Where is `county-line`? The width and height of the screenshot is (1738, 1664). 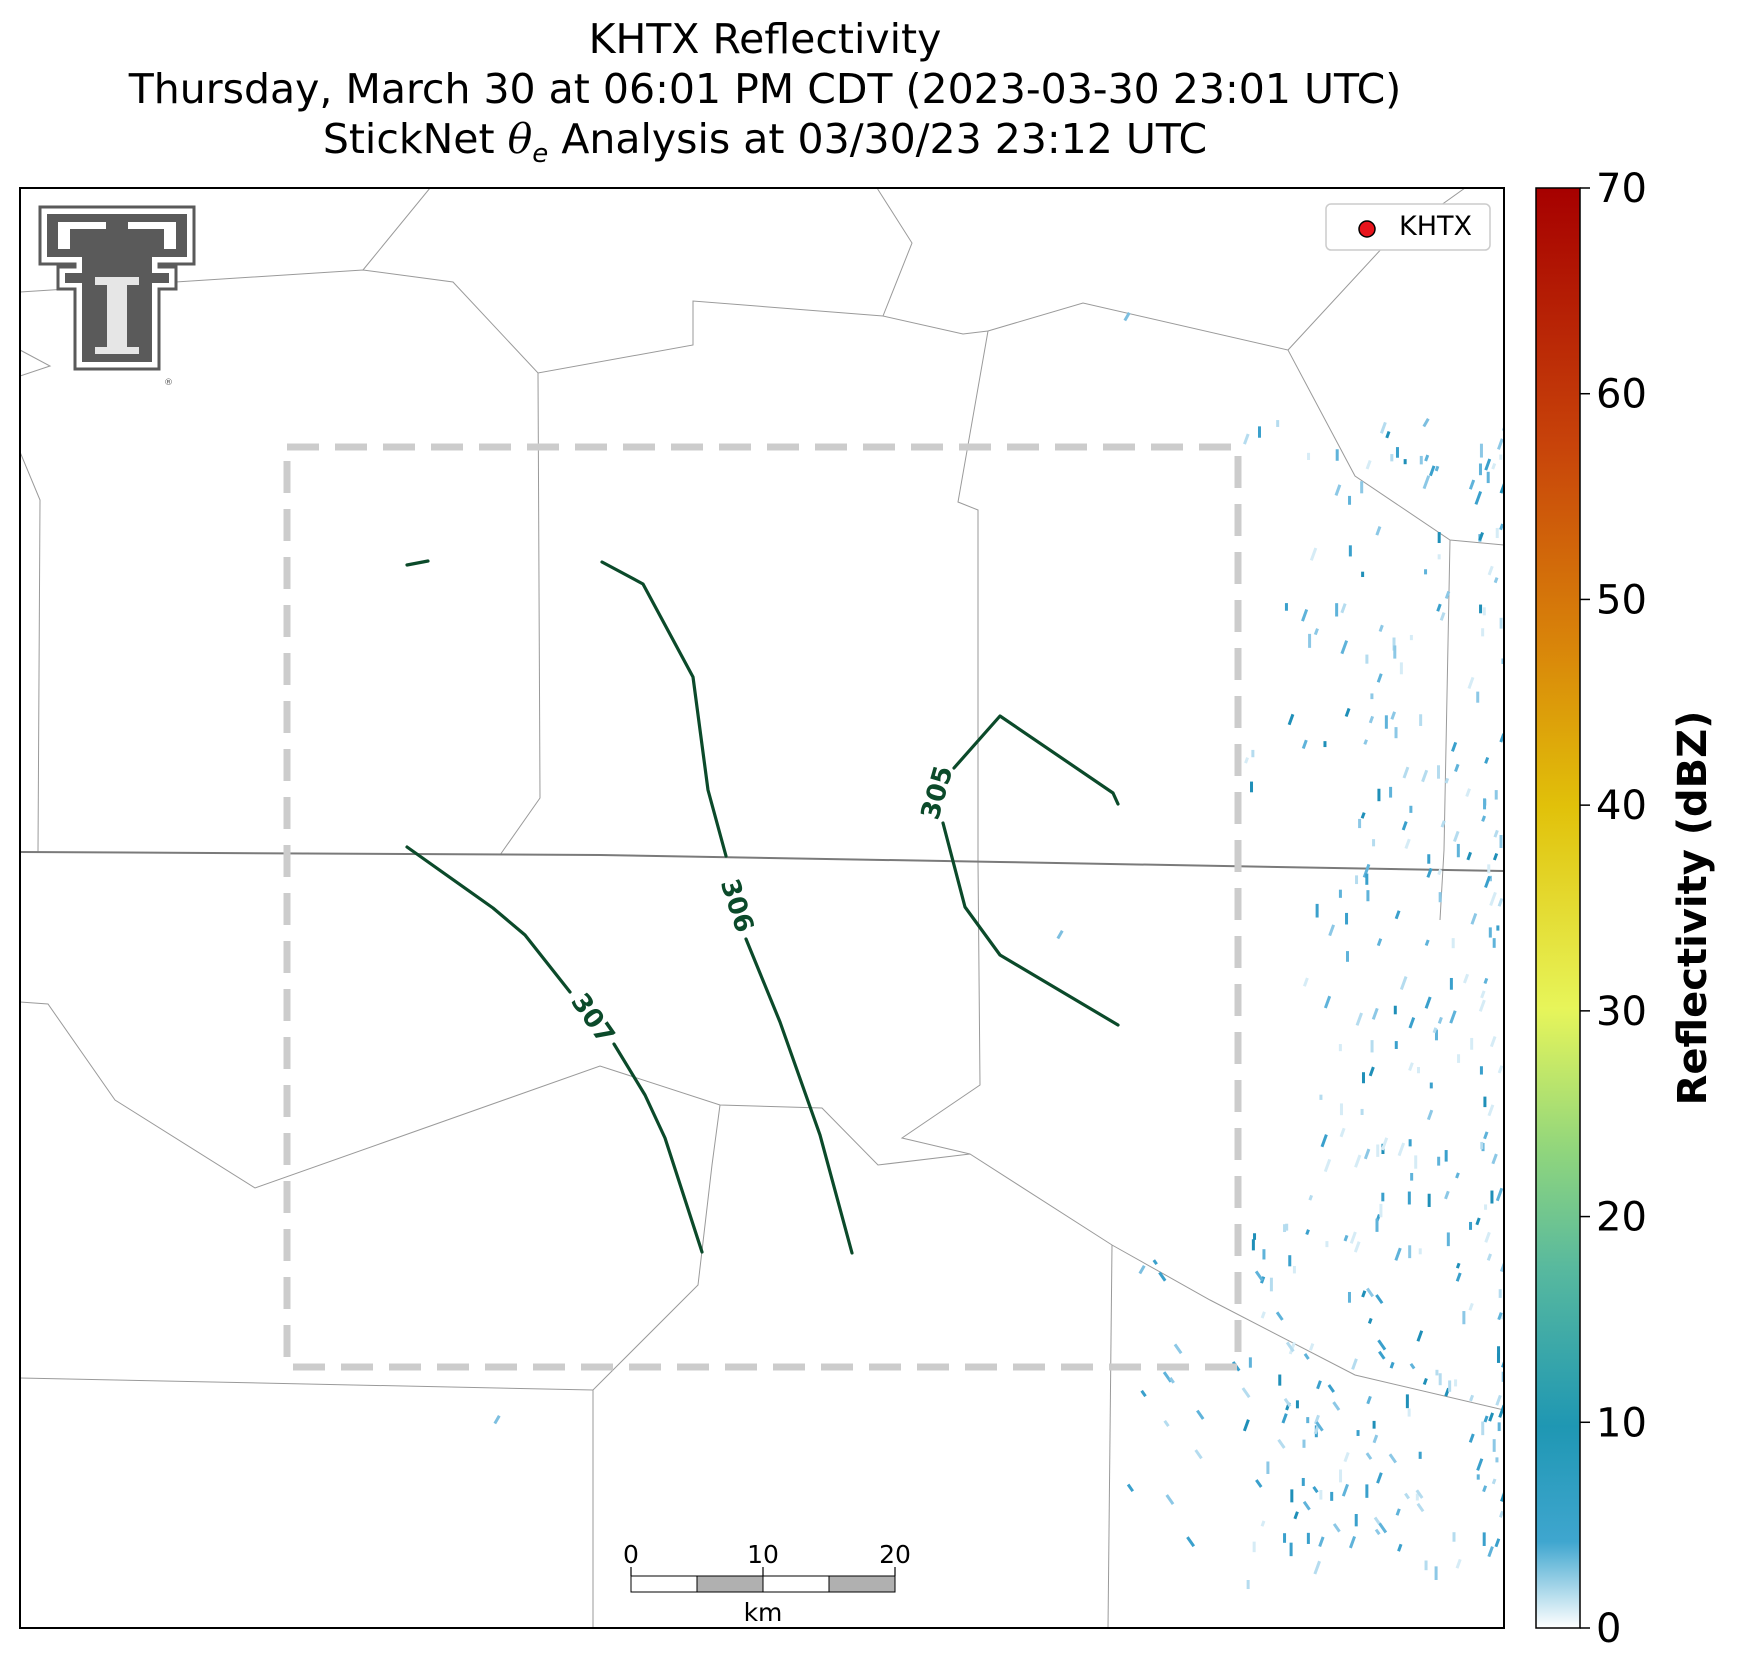 county-line is located at coordinates (894, 252).